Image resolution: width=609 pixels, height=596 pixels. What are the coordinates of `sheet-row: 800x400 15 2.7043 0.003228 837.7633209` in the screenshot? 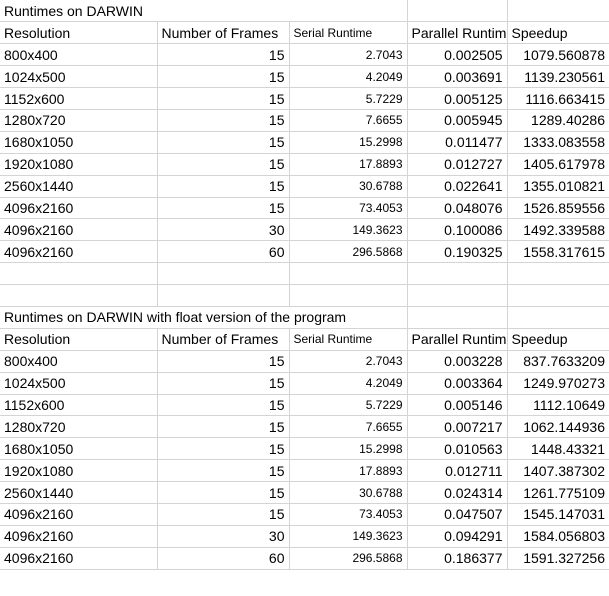 It's located at (304, 361).